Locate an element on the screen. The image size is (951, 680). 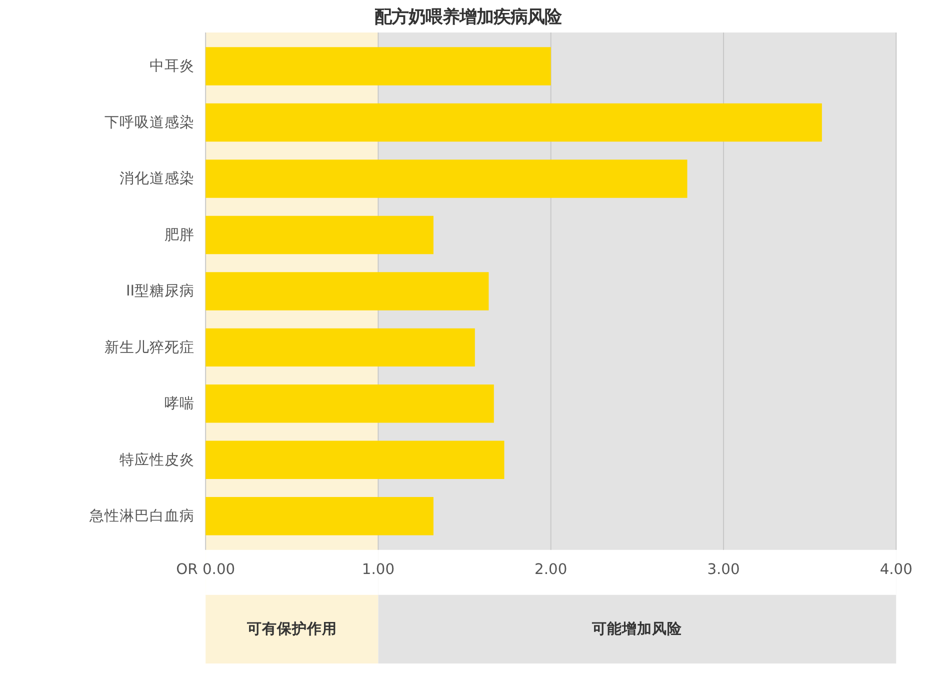
y-tick-label: 消化道感染 is located at coordinates (157, 179).